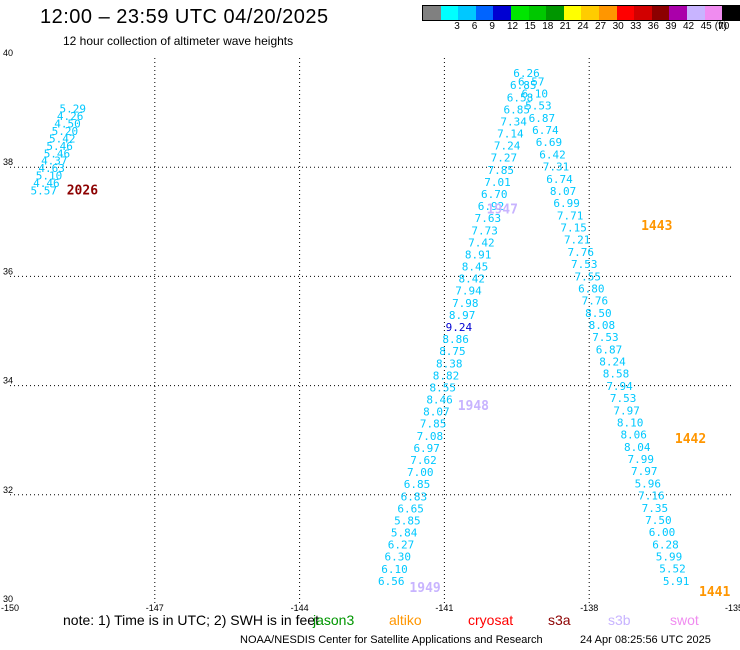 Image resolution: width=740 pixels, height=650 pixels. What do you see at coordinates (484, 230) in the screenshot?
I see `swh-value: 7.73` at bounding box center [484, 230].